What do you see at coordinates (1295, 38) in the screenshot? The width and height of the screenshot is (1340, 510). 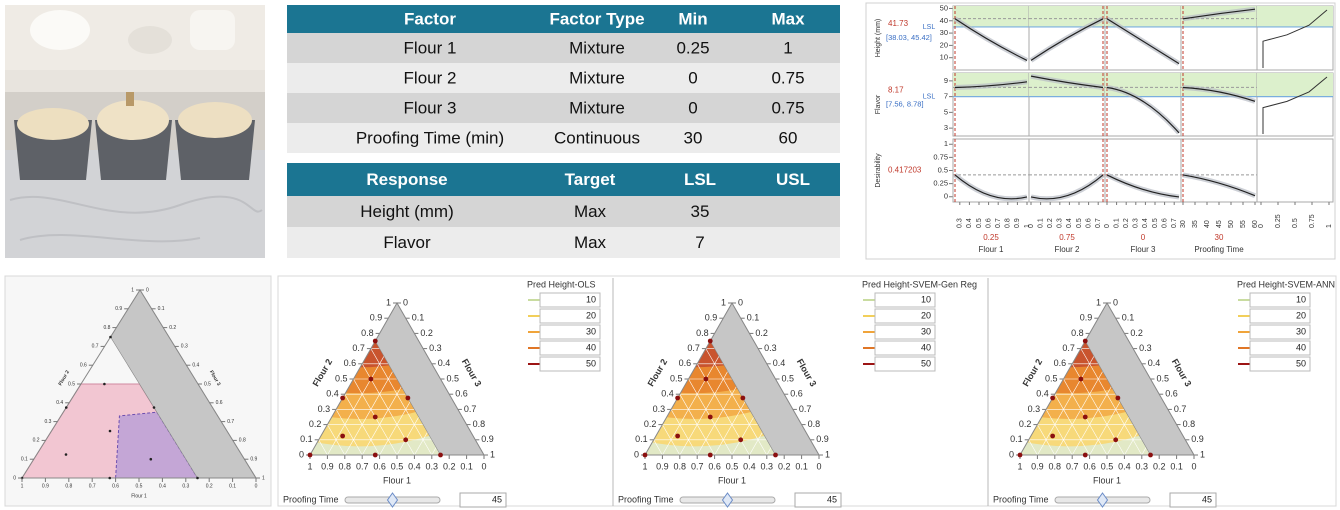 I see `desirability-function` at bounding box center [1295, 38].